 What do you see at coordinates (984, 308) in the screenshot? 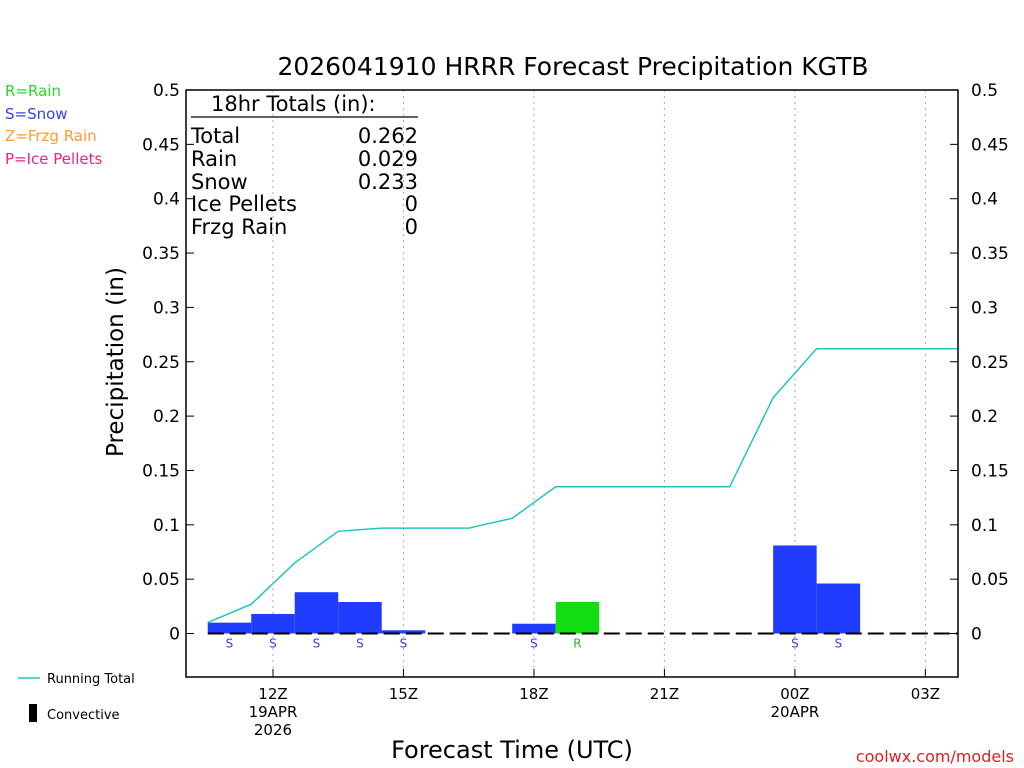
I see `y-tick-label-right: 0.3` at bounding box center [984, 308].